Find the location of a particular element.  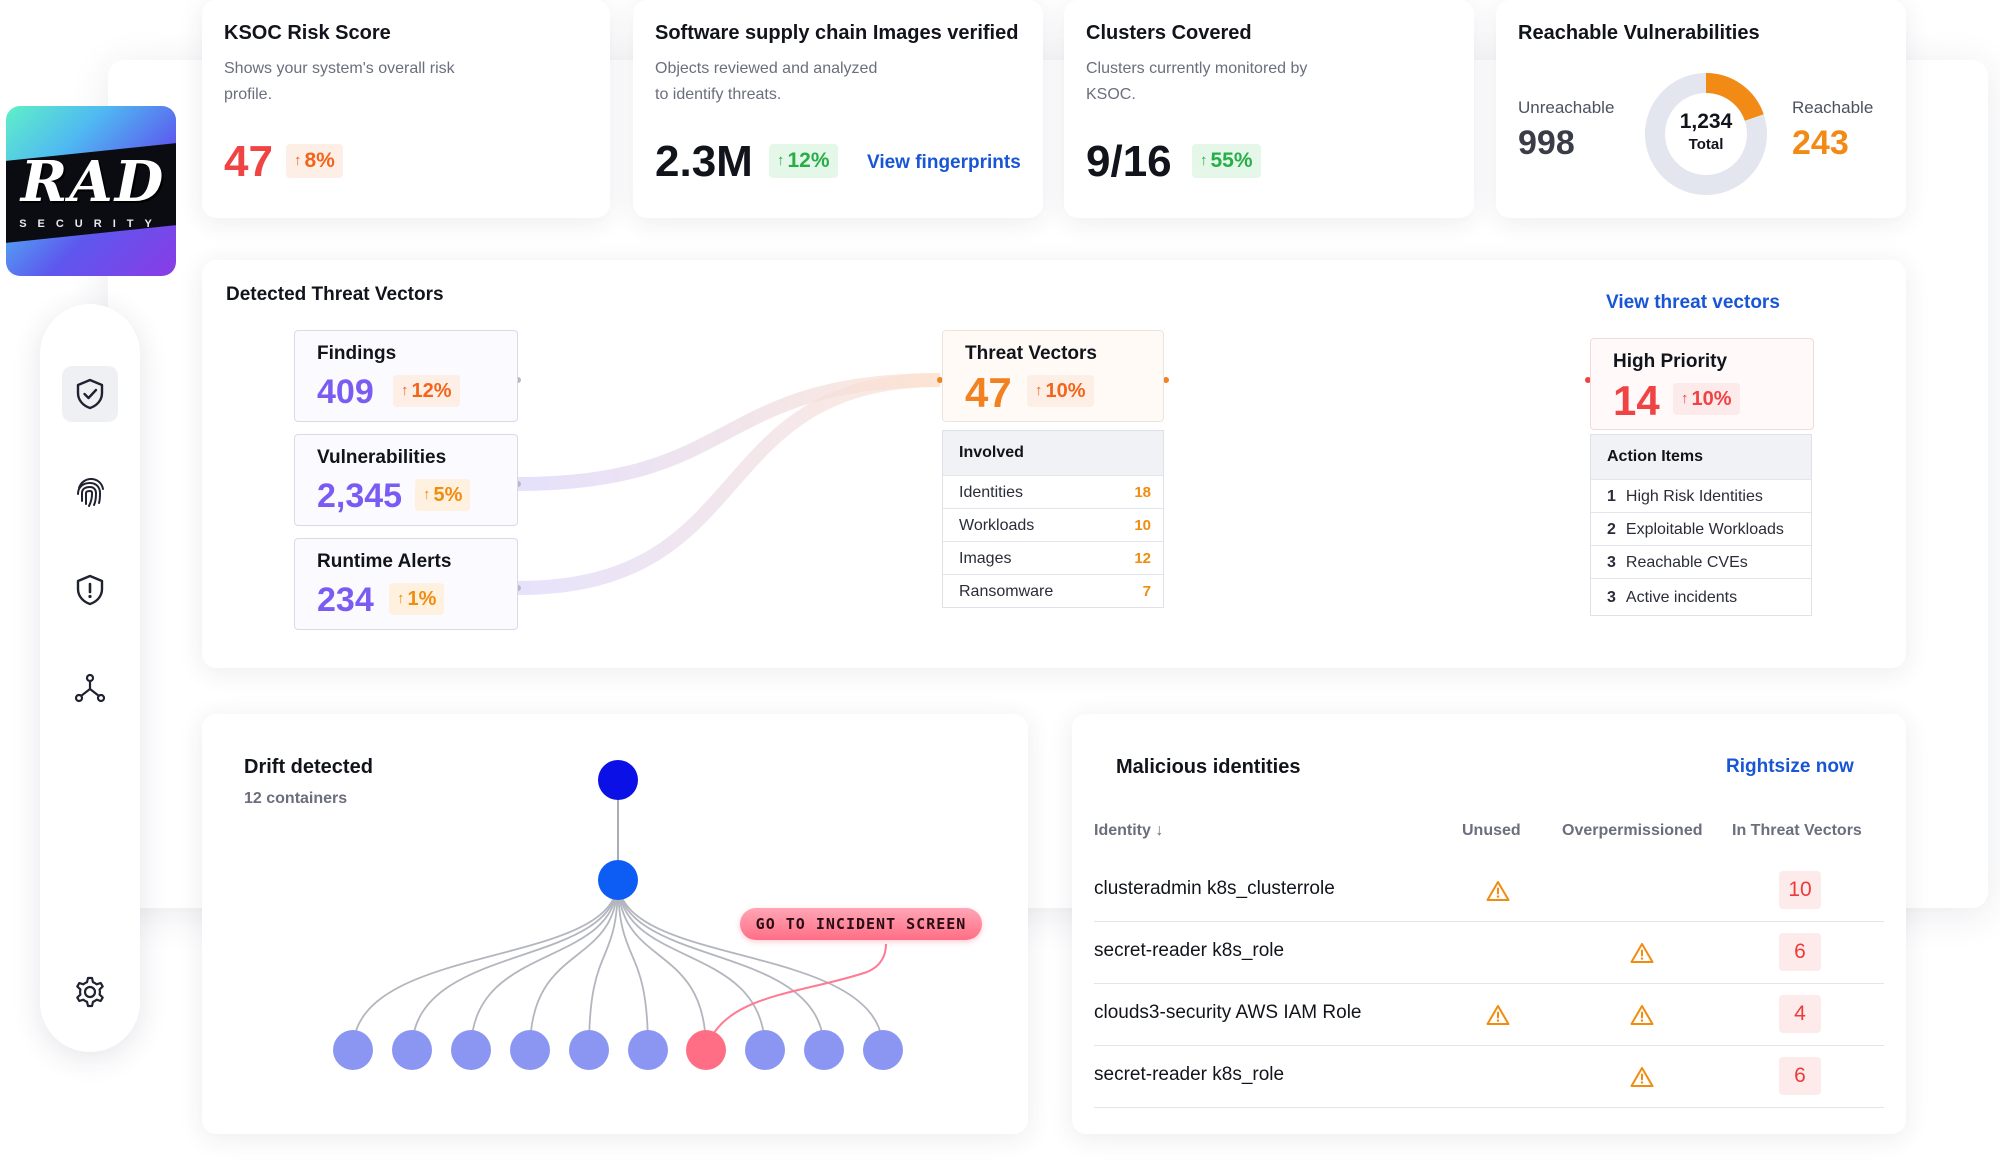

sidebar-item-alerts is located at coordinates (90, 590).